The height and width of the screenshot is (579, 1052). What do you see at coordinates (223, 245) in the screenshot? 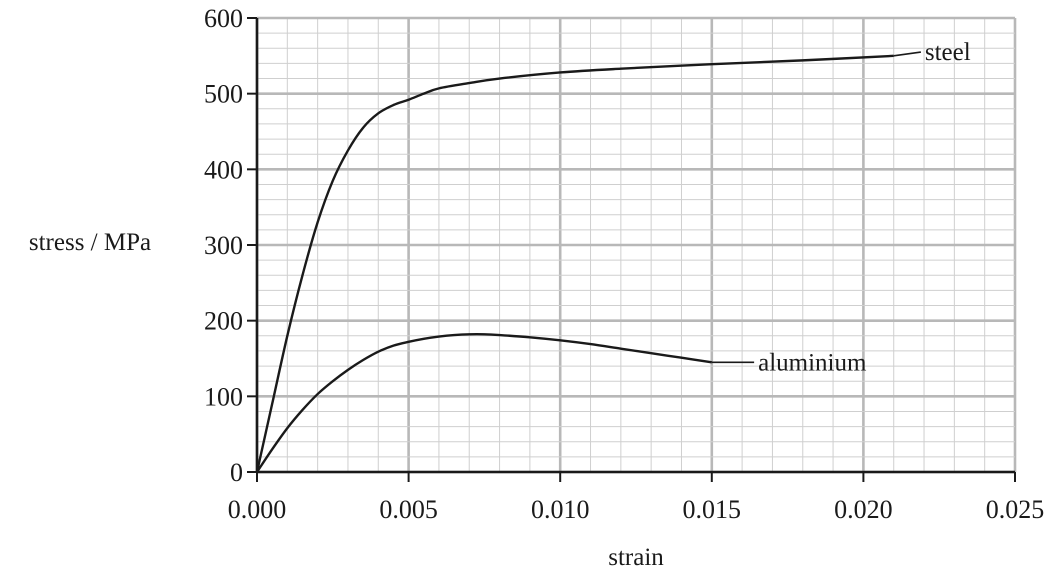
I see `y-tick-label: 300` at bounding box center [223, 245].